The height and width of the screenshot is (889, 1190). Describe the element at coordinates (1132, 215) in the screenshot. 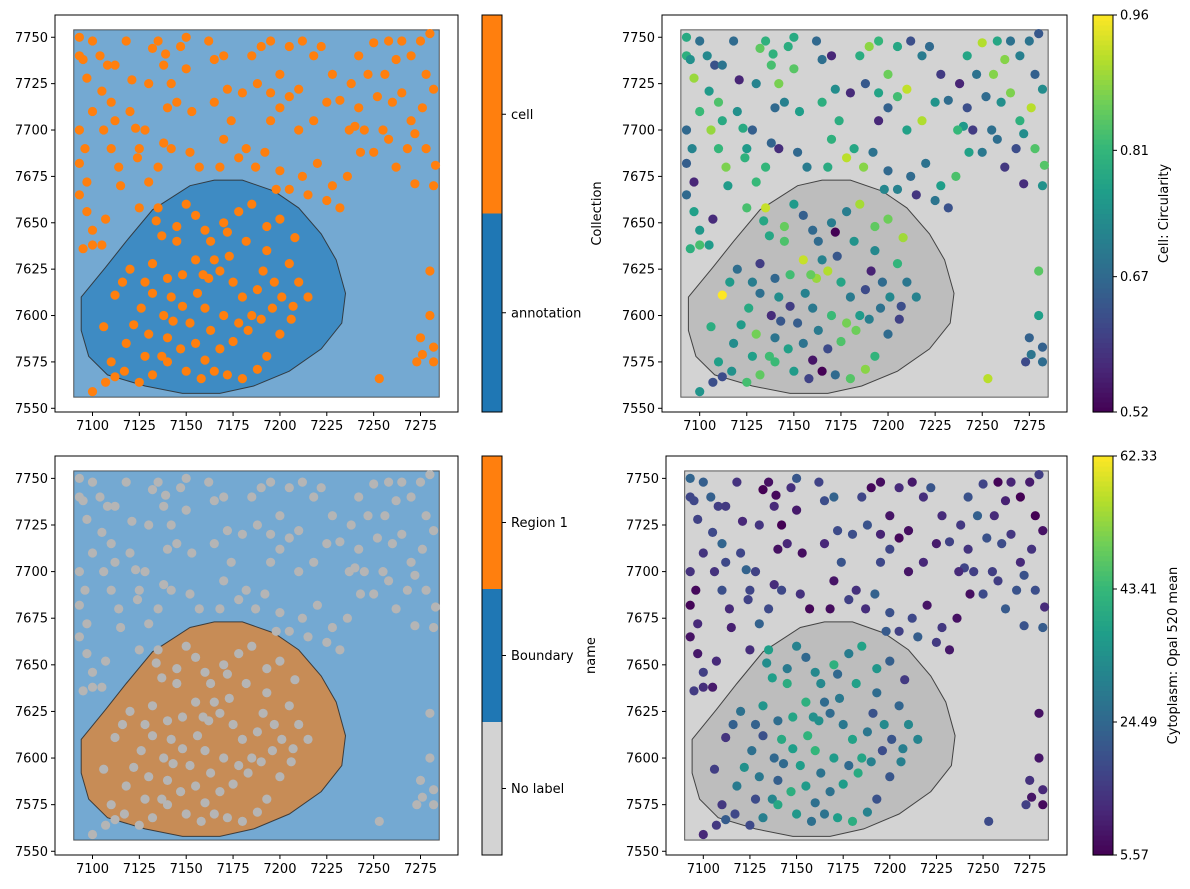

I see `colorbar-circularity: 0.52 0.67 0.81 0.96 Cell: Circularity` at that location.